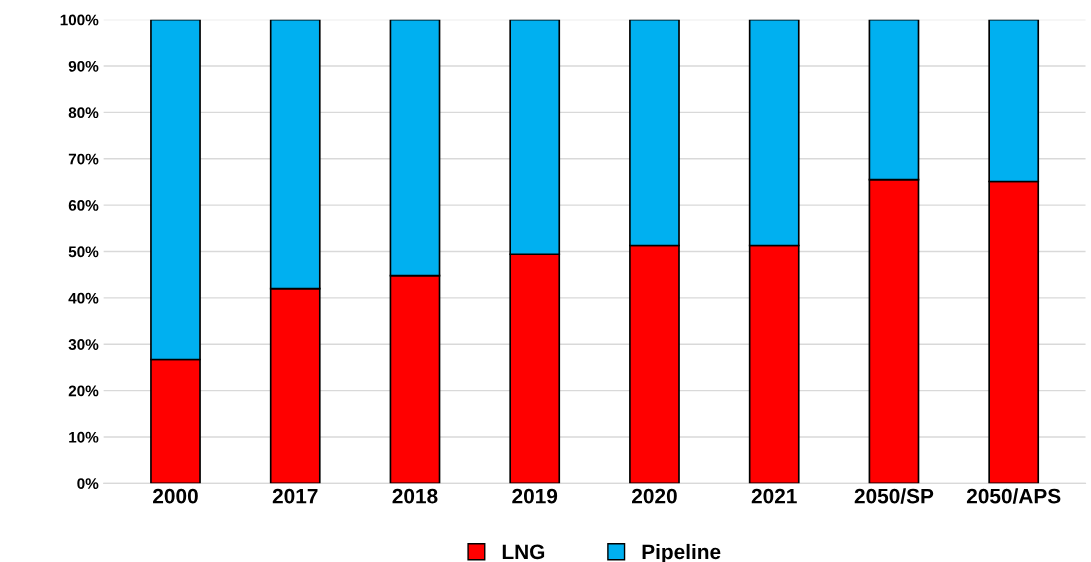 The width and height of the screenshot is (1091, 562). Describe the element at coordinates (415, 496) in the screenshot. I see `x-tick-label: 2018` at that location.